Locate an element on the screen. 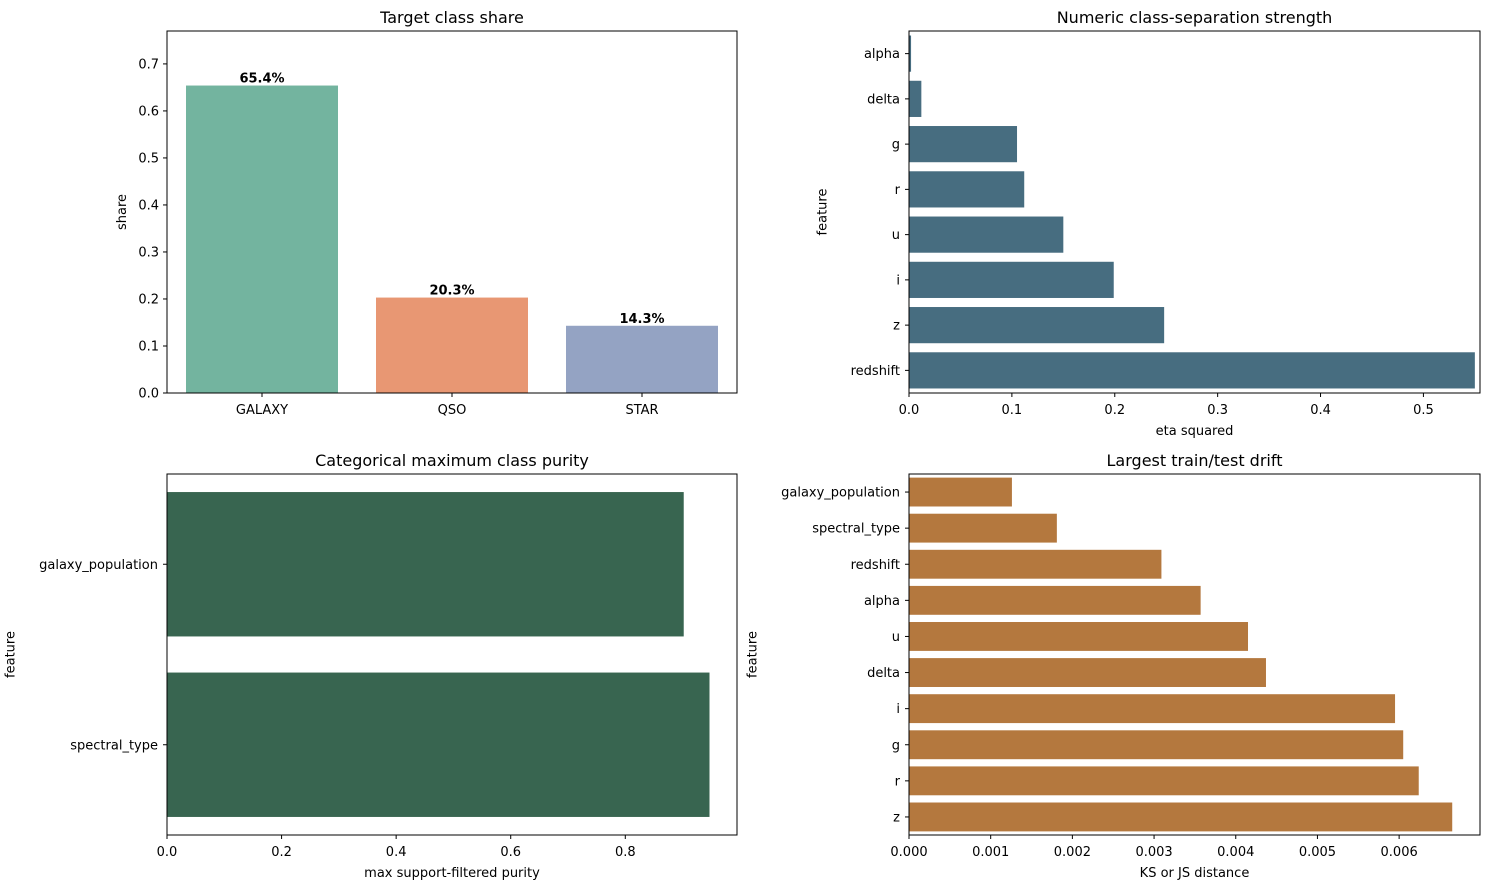 The width and height of the screenshot is (1489, 889). x-tick-label: QSO is located at coordinates (452, 410).